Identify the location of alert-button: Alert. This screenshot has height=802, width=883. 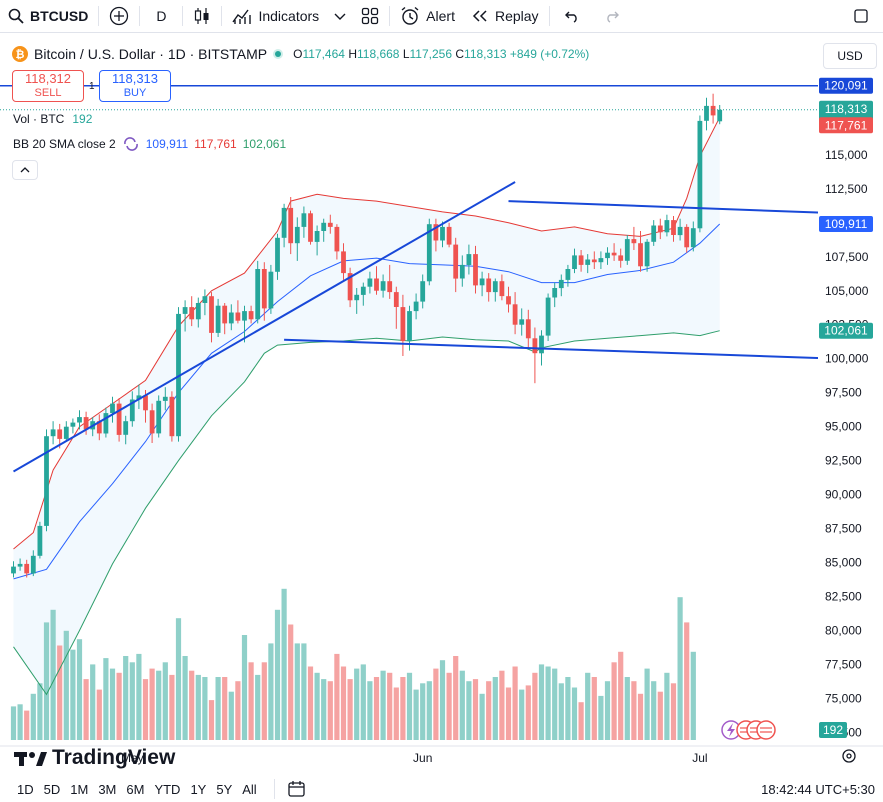
(427, 16).